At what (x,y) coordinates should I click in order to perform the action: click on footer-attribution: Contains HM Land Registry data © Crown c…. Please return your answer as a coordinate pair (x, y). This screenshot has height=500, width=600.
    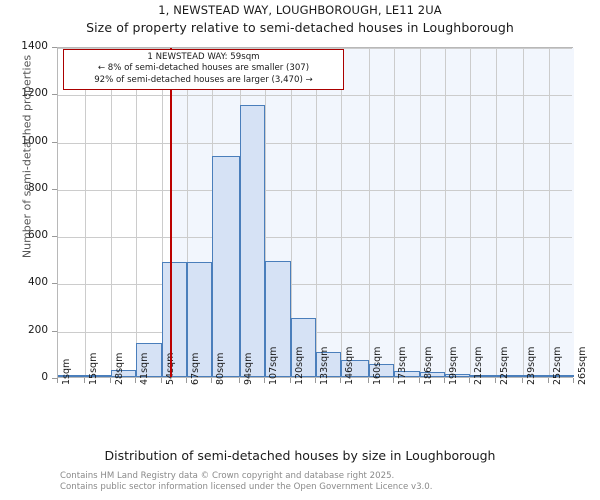
    Looking at the image, I should click on (320, 482).